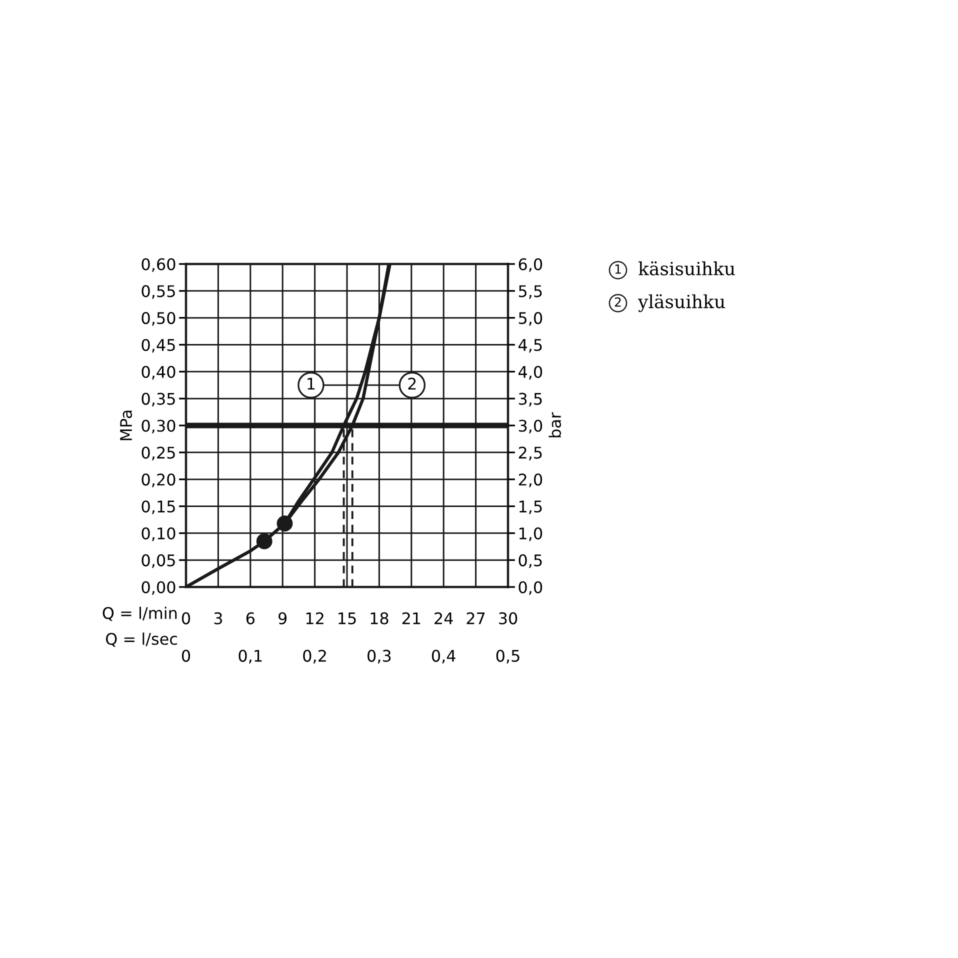 Image resolution: width=958 pixels, height=958 pixels. What do you see at coordinates (530, 561) in the screenshot?
I see `y2-tick-label: 0,5` at bounding box center [530, 561].